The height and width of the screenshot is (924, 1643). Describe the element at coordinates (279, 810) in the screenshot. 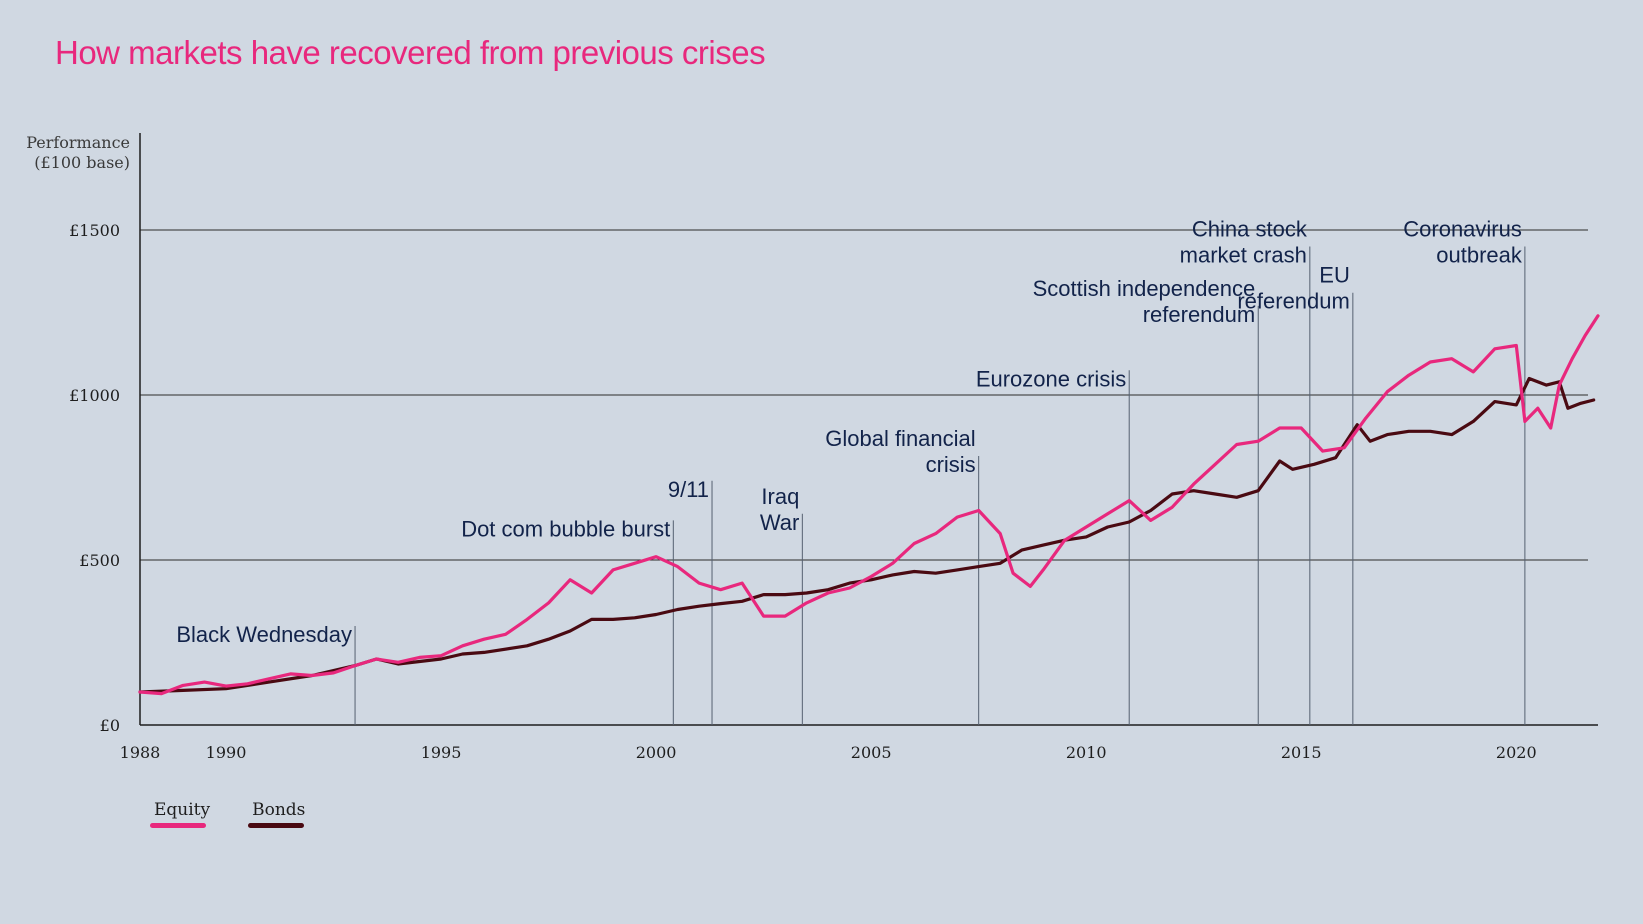

I see `legend-label-bonds: Bonds` at that location.